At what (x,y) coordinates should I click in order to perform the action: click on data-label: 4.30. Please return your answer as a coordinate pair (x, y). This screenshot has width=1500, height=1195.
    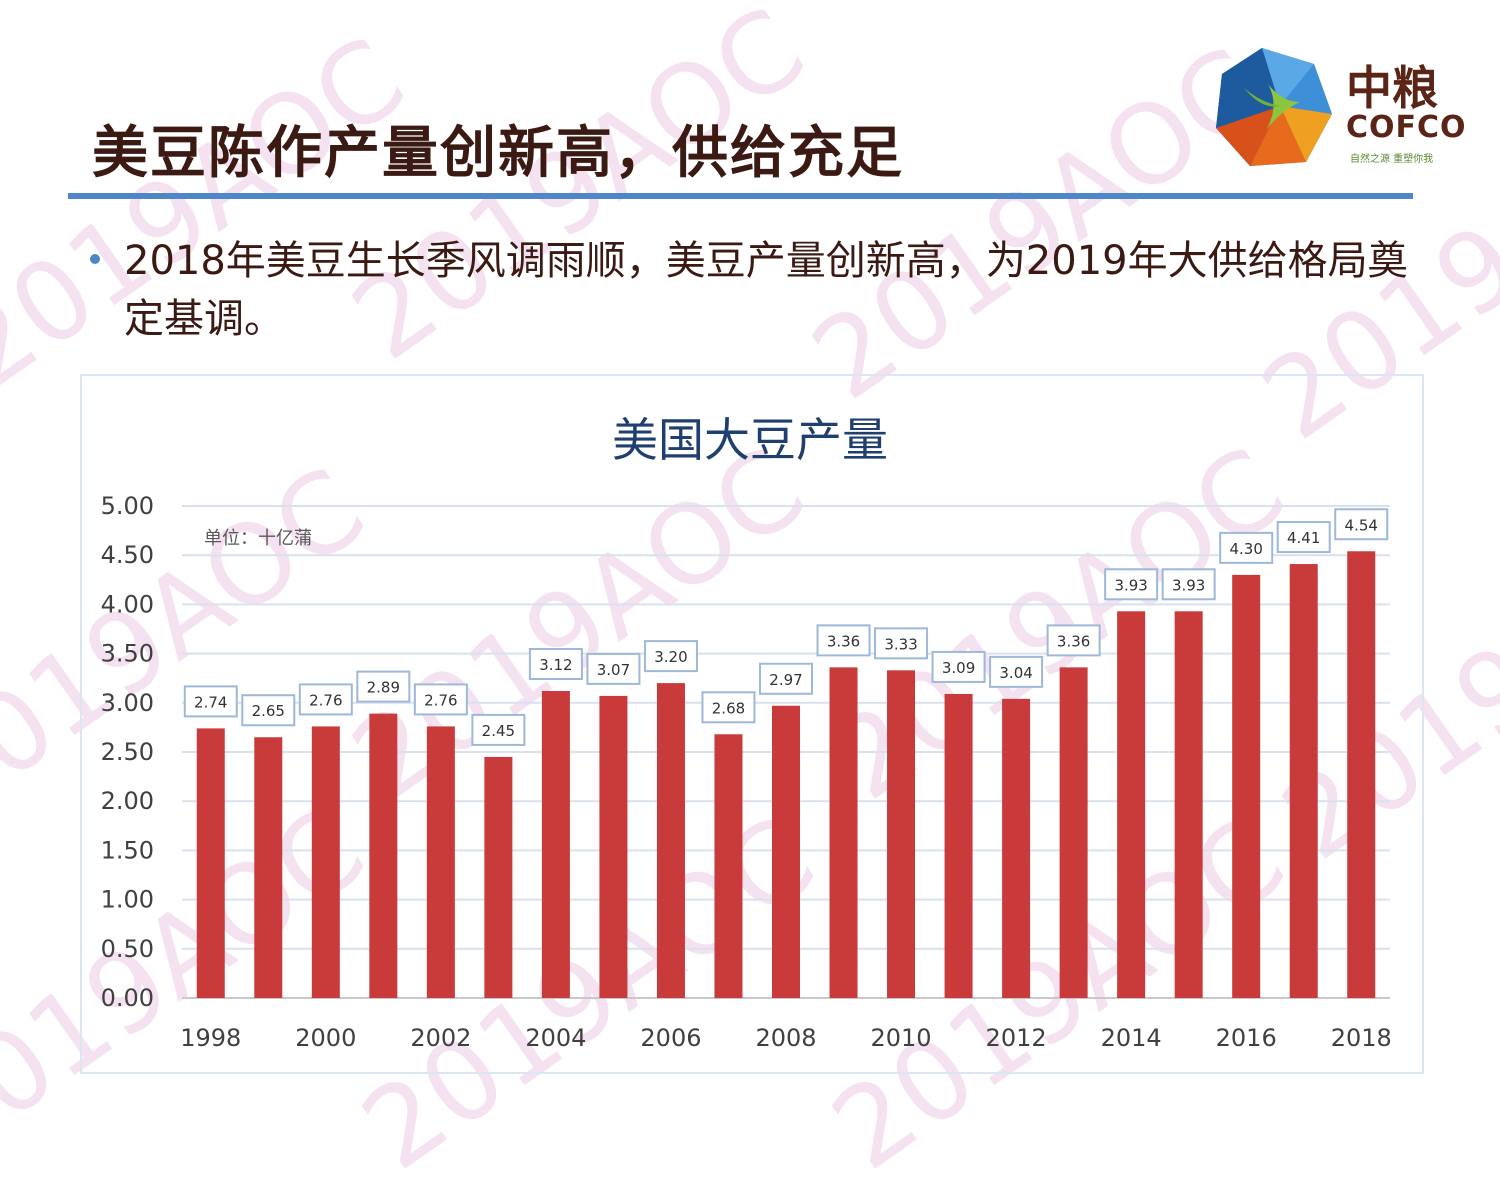
    Looking at the image, I should click on (1245, 549).